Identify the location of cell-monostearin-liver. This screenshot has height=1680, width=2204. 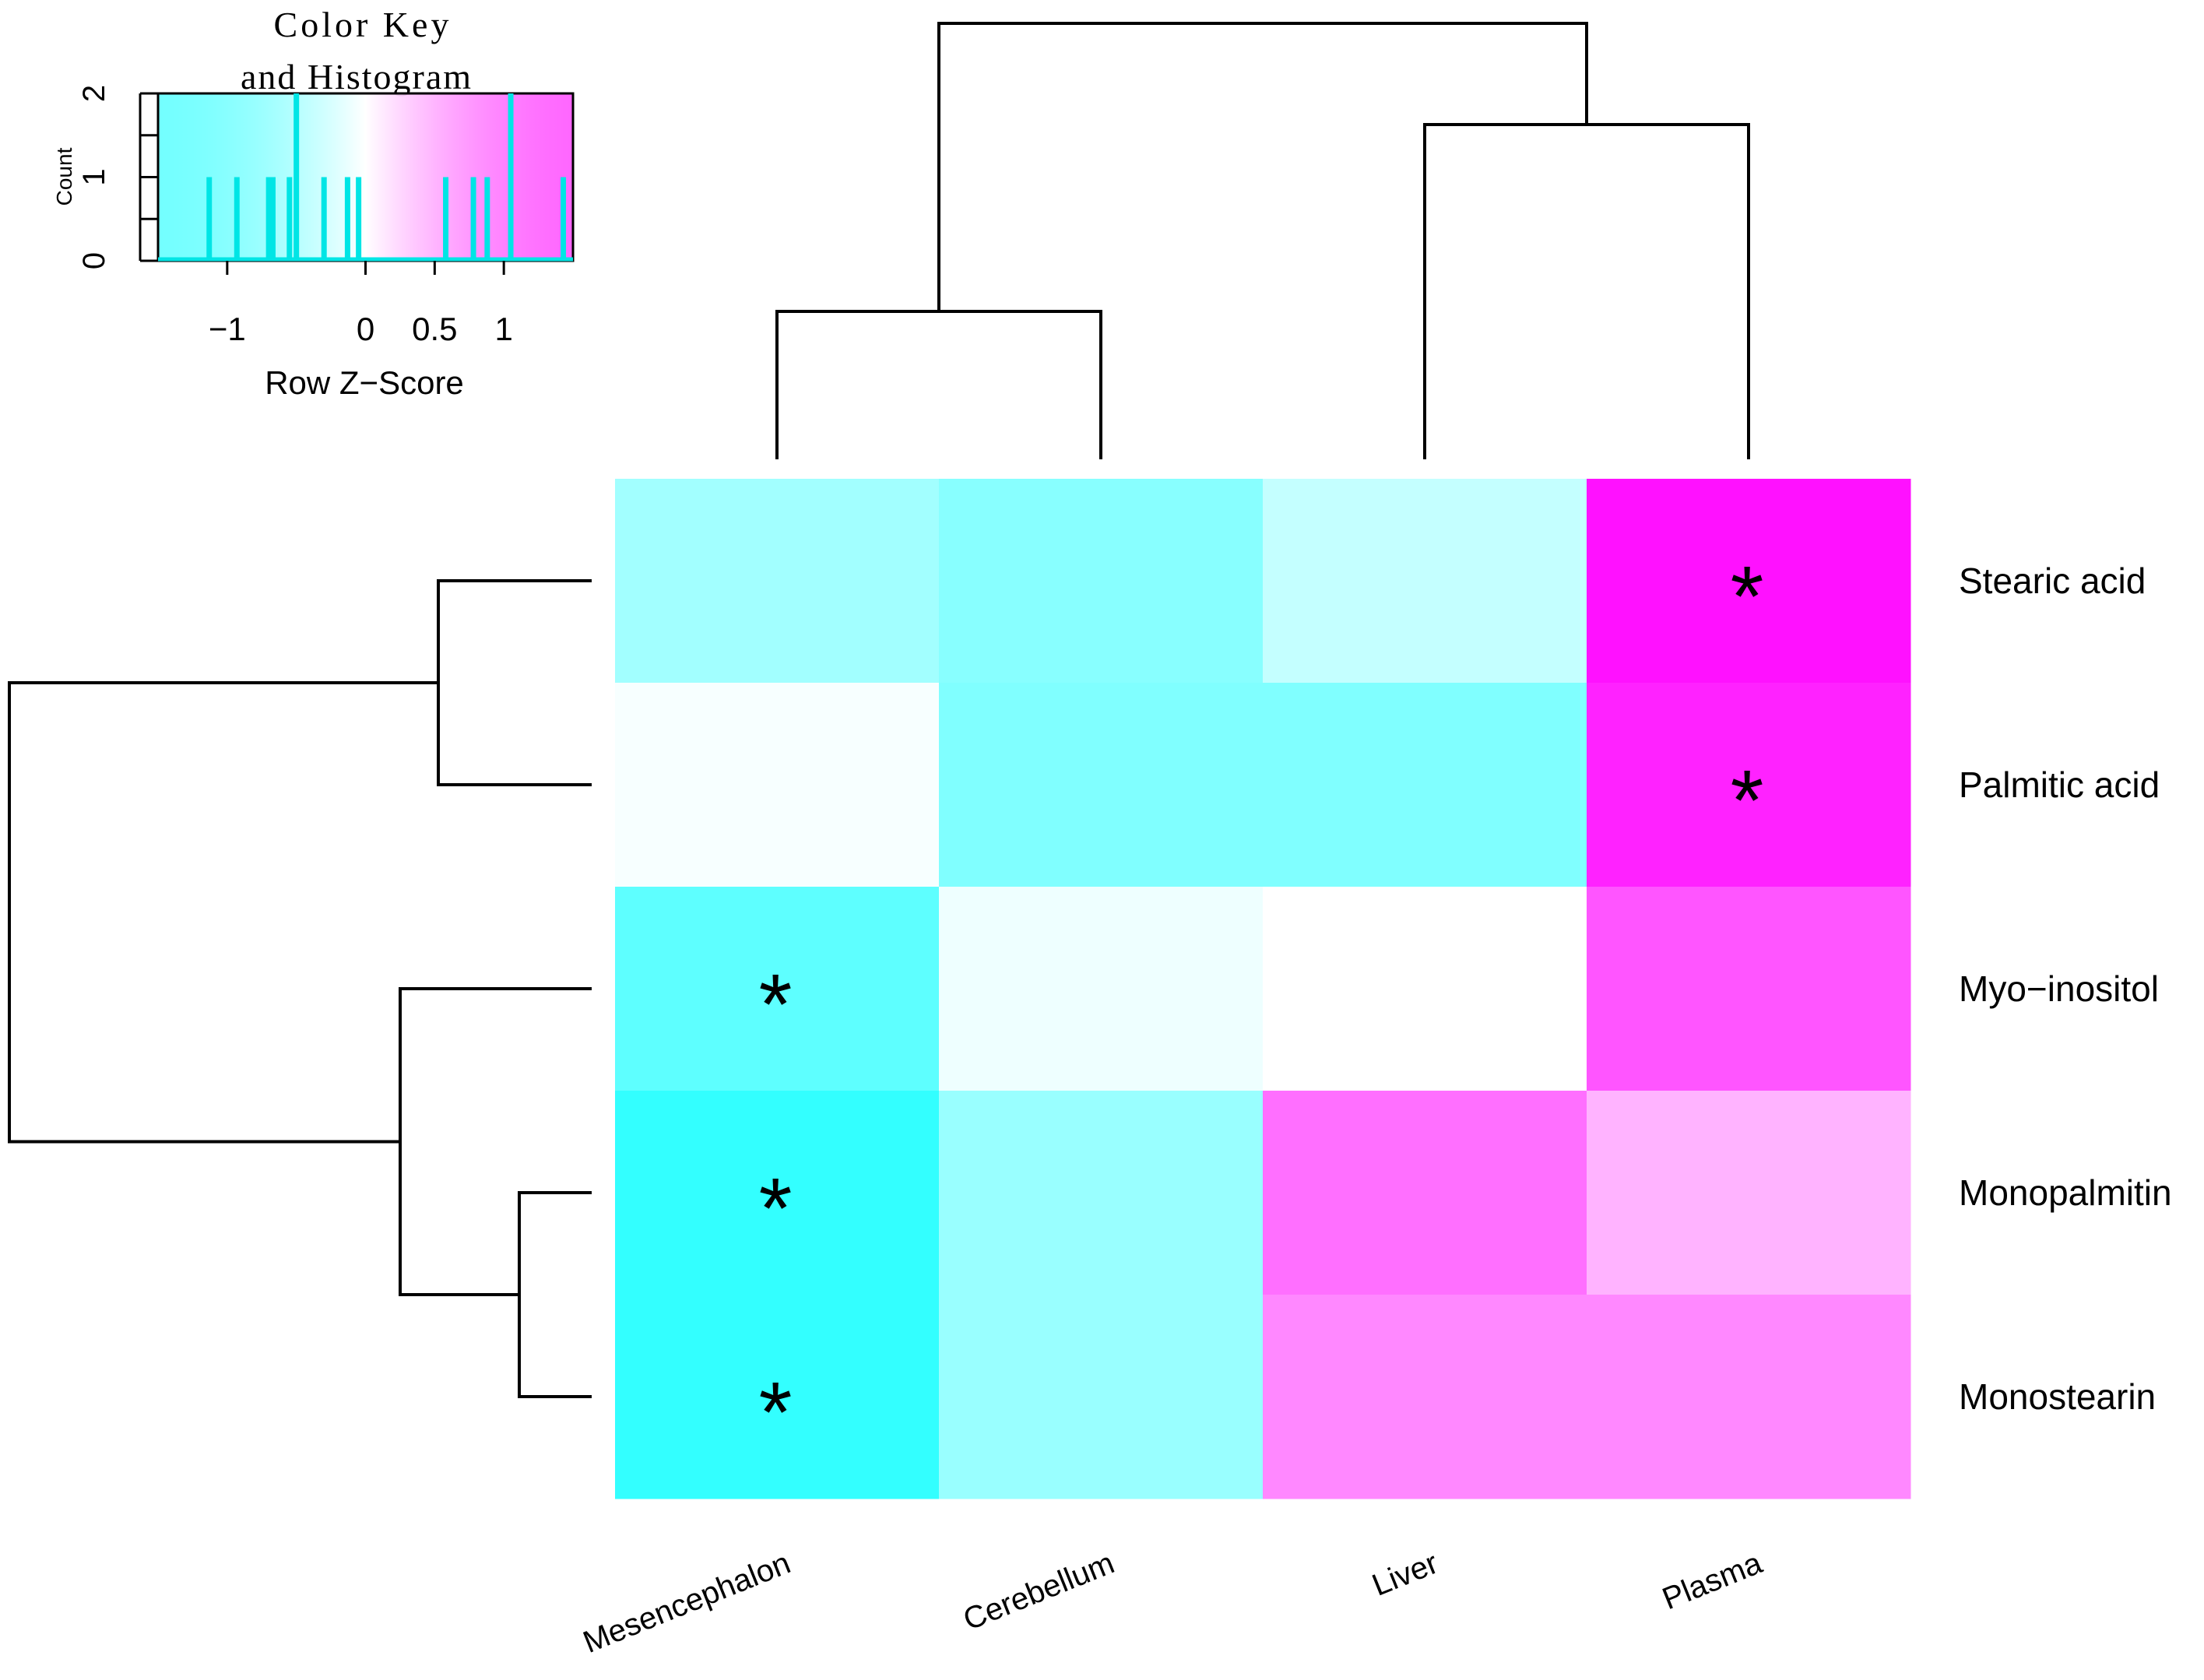
(1425, 1397).